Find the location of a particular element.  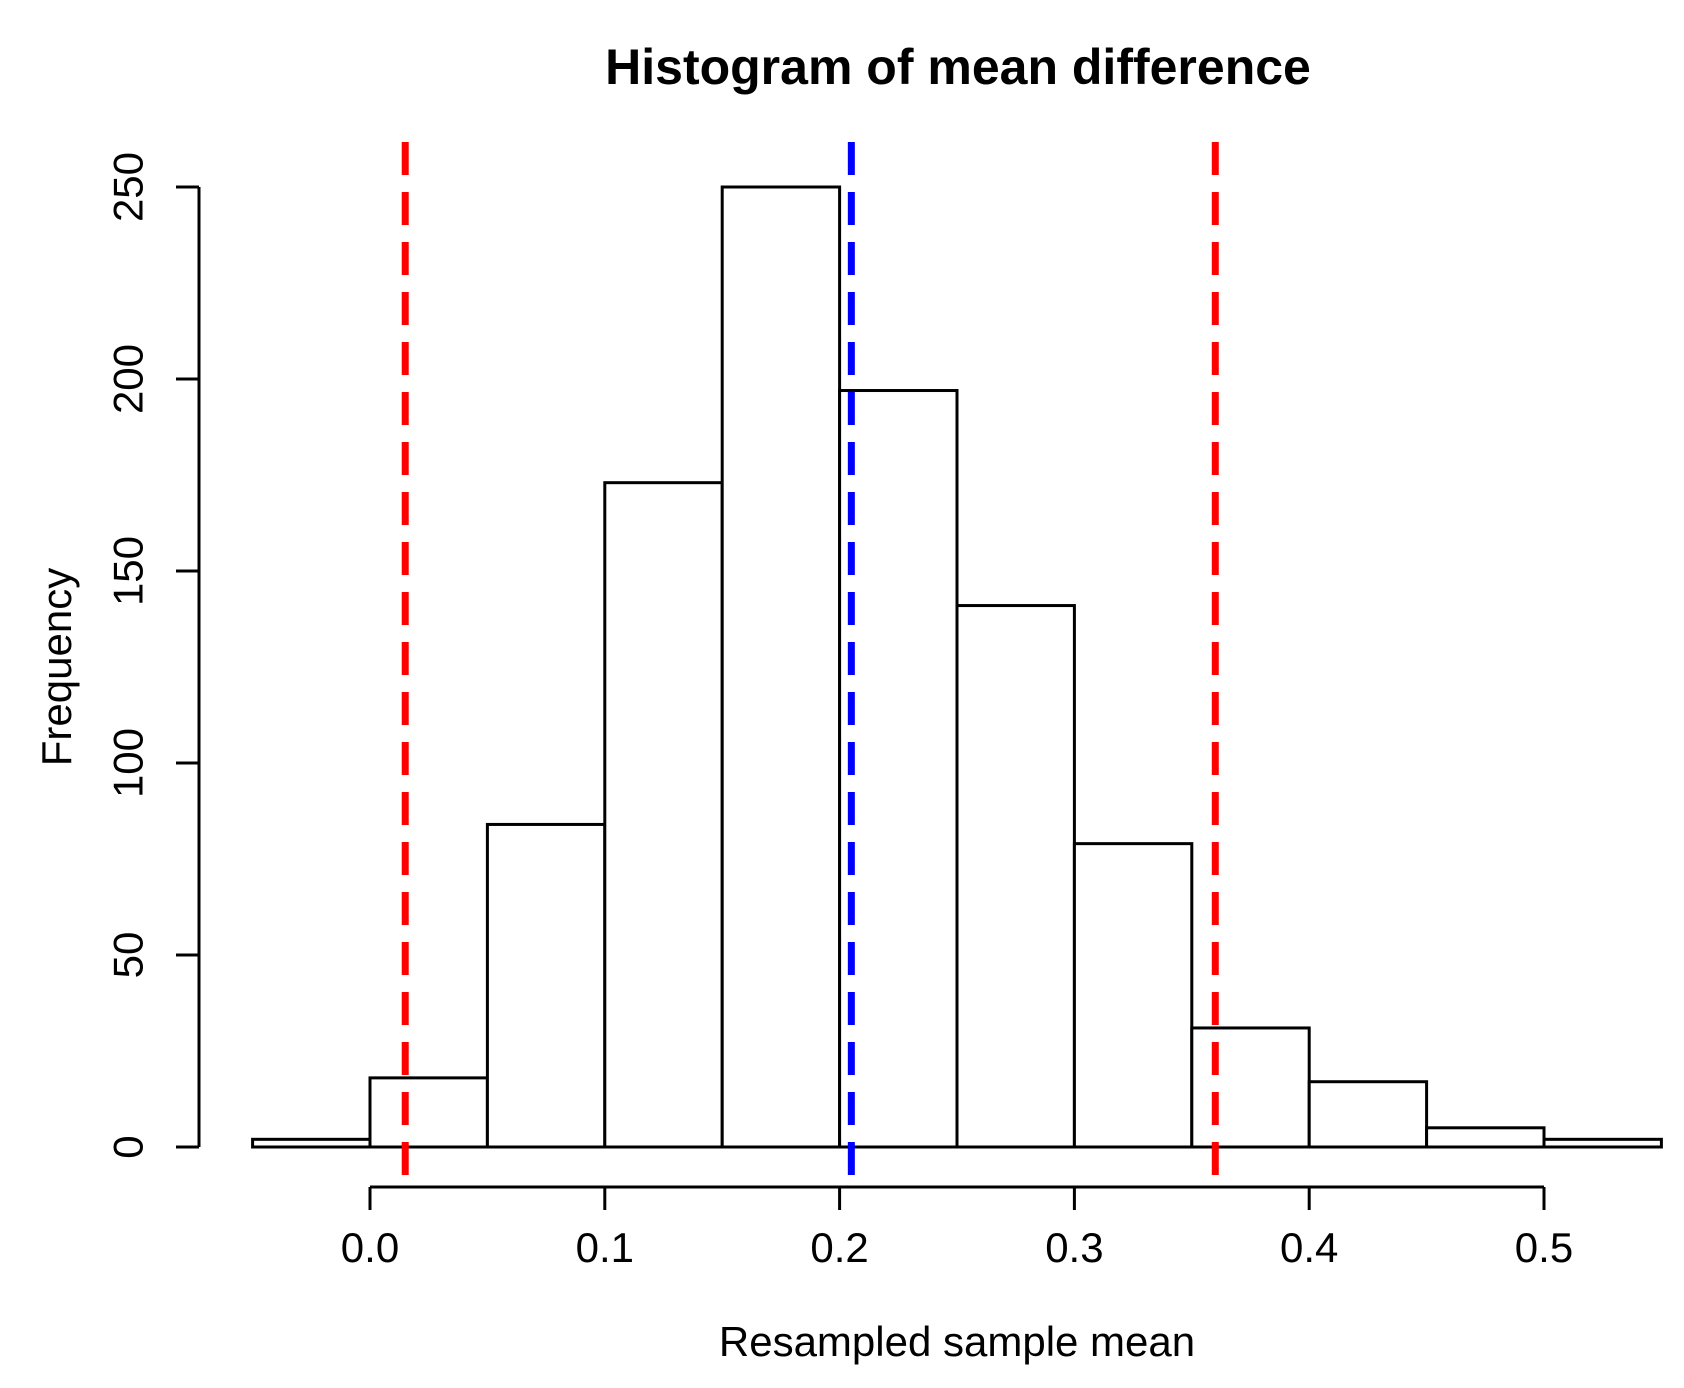

y-axis-title: Frequency is located at coordinates (56, 667).